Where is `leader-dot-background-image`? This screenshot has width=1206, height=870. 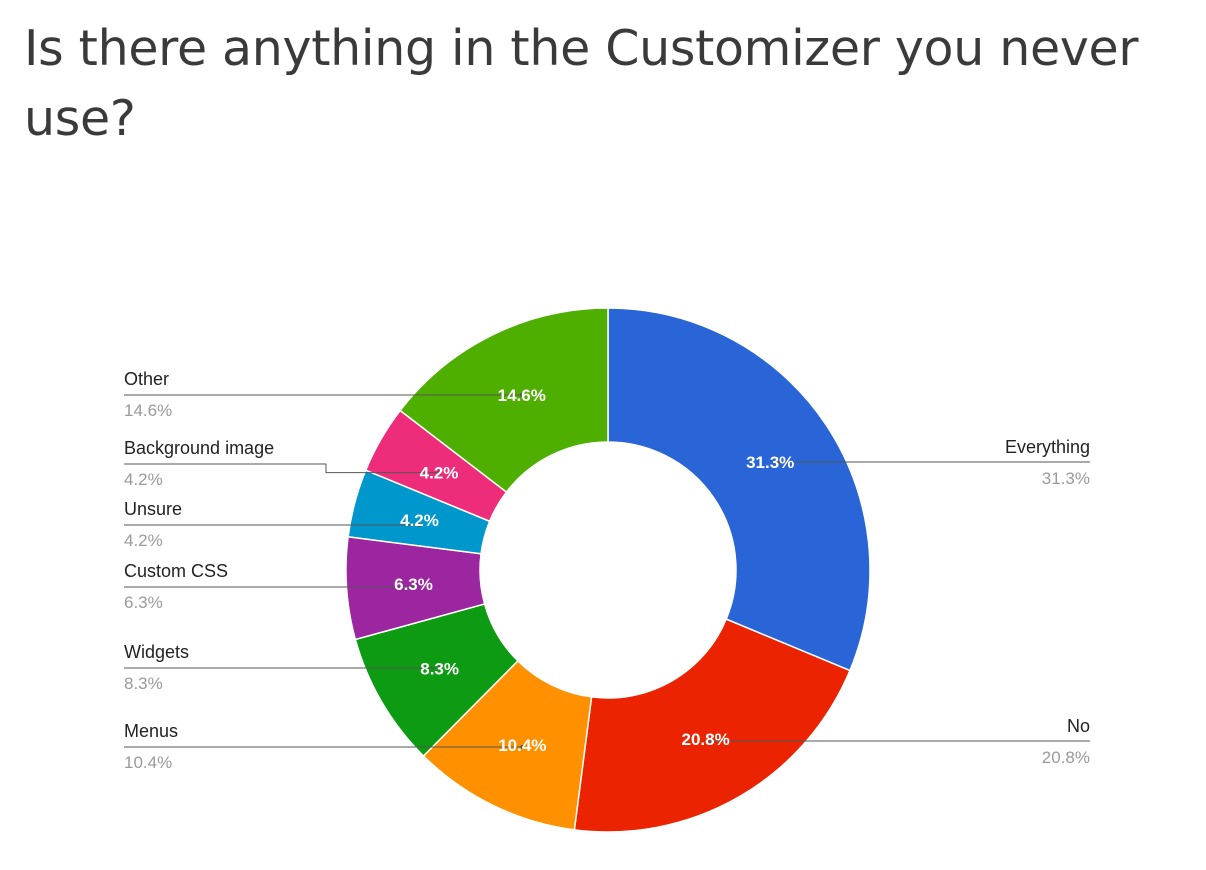
leader-dot-background-image is located at coordinates (439, 472).